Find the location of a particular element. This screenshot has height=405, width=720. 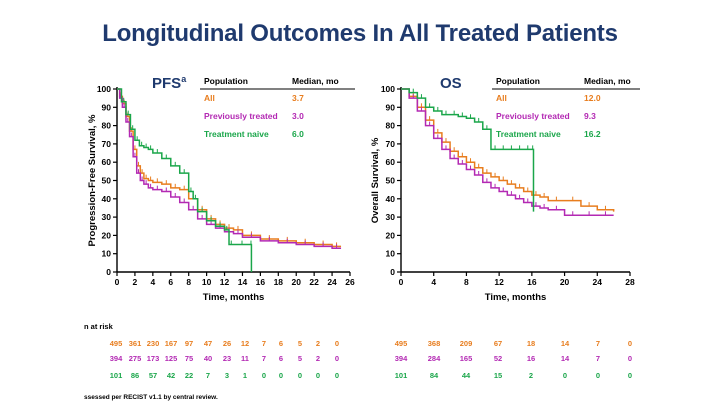

x-tick-label: 0 is located at coordinates (117, 282).